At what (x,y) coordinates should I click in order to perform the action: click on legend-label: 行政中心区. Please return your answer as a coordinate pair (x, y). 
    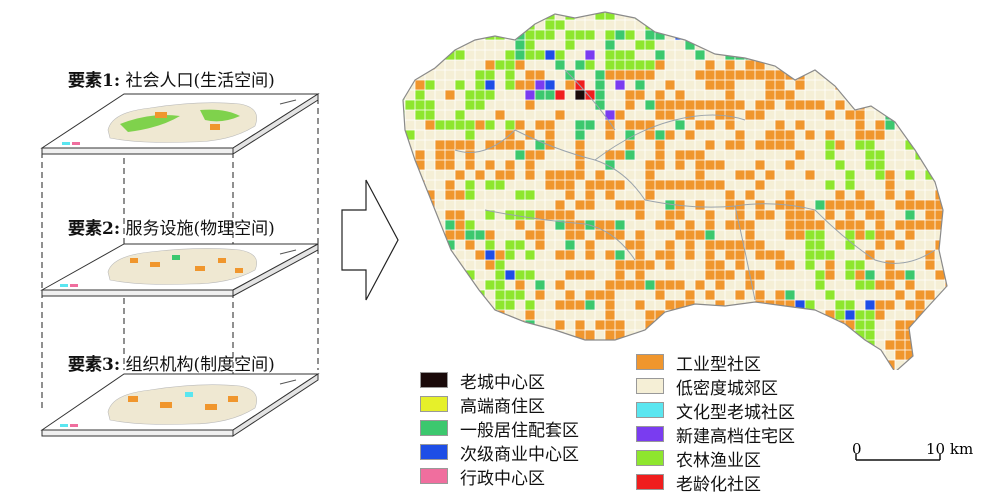
    Looking at the image, I should click on (502, 478).